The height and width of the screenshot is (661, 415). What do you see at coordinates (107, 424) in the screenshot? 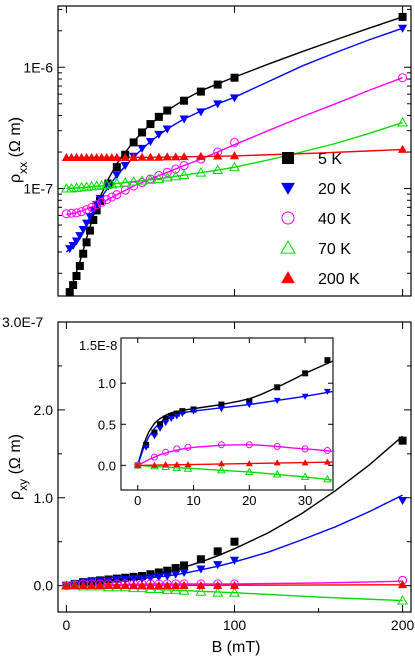
I see `inset-y-tick-label: 0.5` at bounding box center [107, 424].